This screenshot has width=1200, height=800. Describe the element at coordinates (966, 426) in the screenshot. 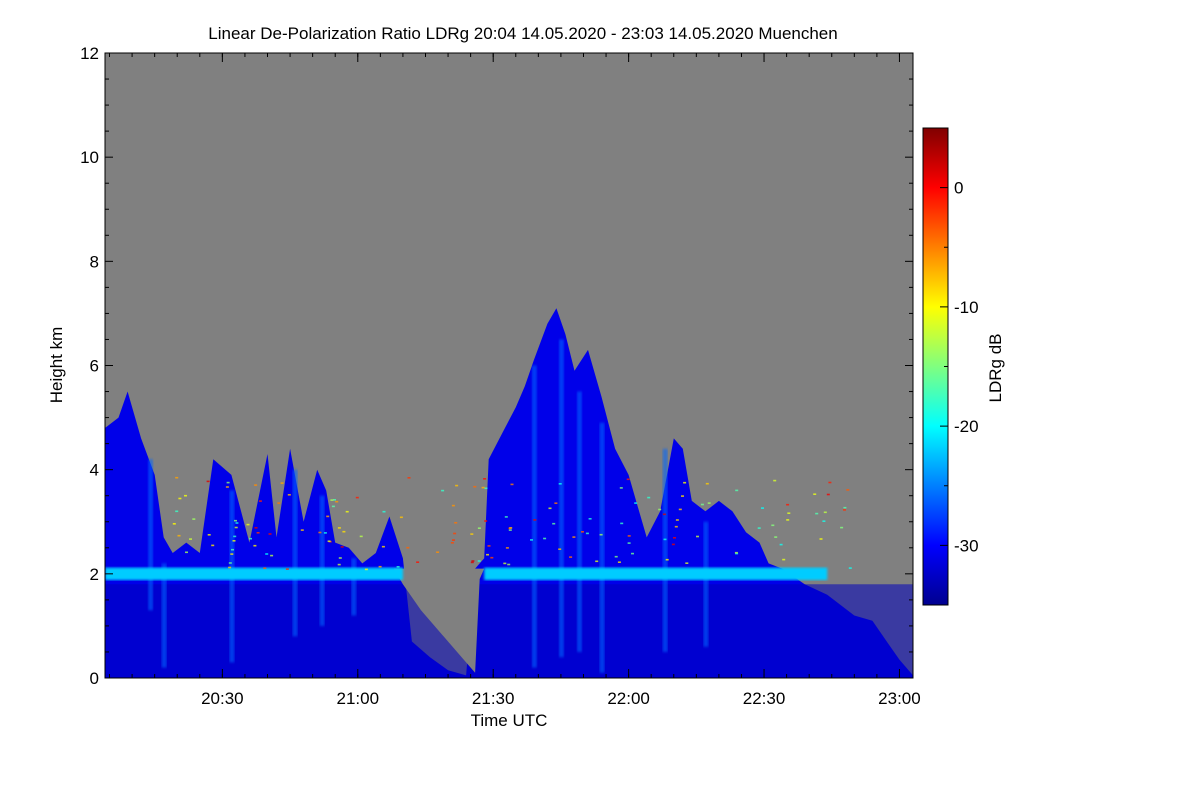

I see `colorbar-tick-label: -20` at that location.